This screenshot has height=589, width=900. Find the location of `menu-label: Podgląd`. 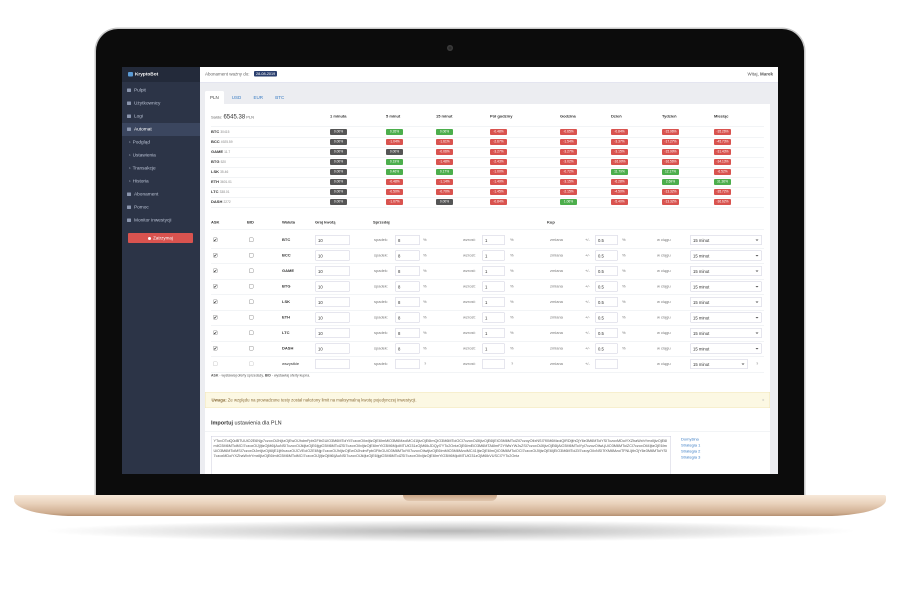

menu-label: Podgląd is located at coordinates (141, 142).